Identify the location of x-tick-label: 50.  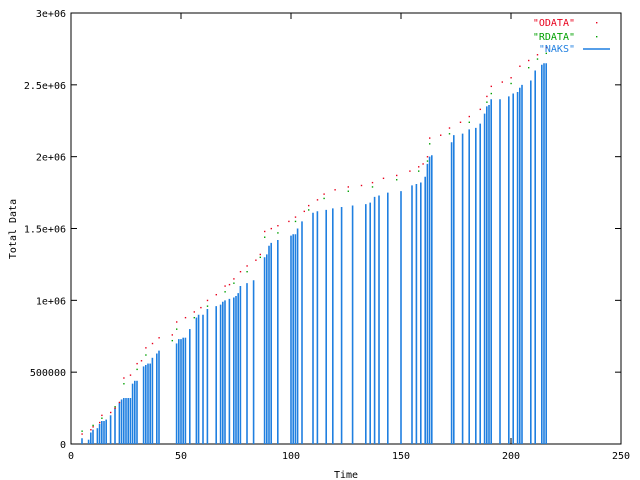
(181, 456).